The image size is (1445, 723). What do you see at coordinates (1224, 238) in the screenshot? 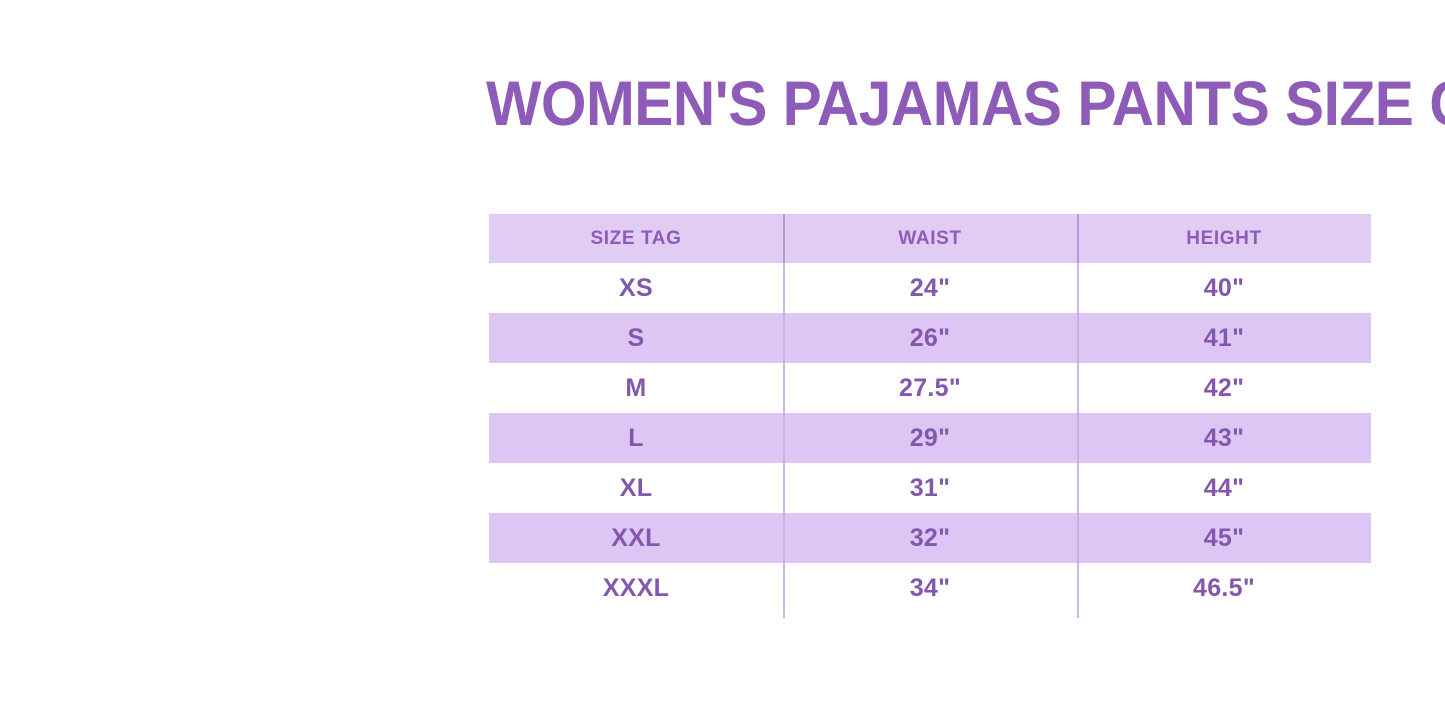
I see `column-header-height: HEIGHT` at bounding box center [1224, 238].